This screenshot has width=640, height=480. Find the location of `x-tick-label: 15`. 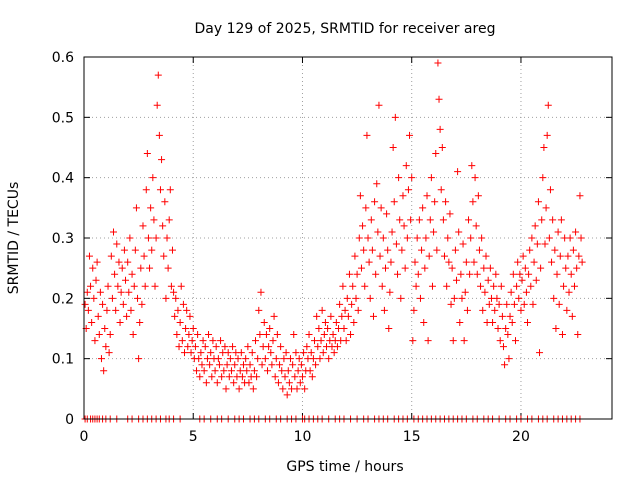

x-tick-label: 15 is located at coordinates (412, 437).